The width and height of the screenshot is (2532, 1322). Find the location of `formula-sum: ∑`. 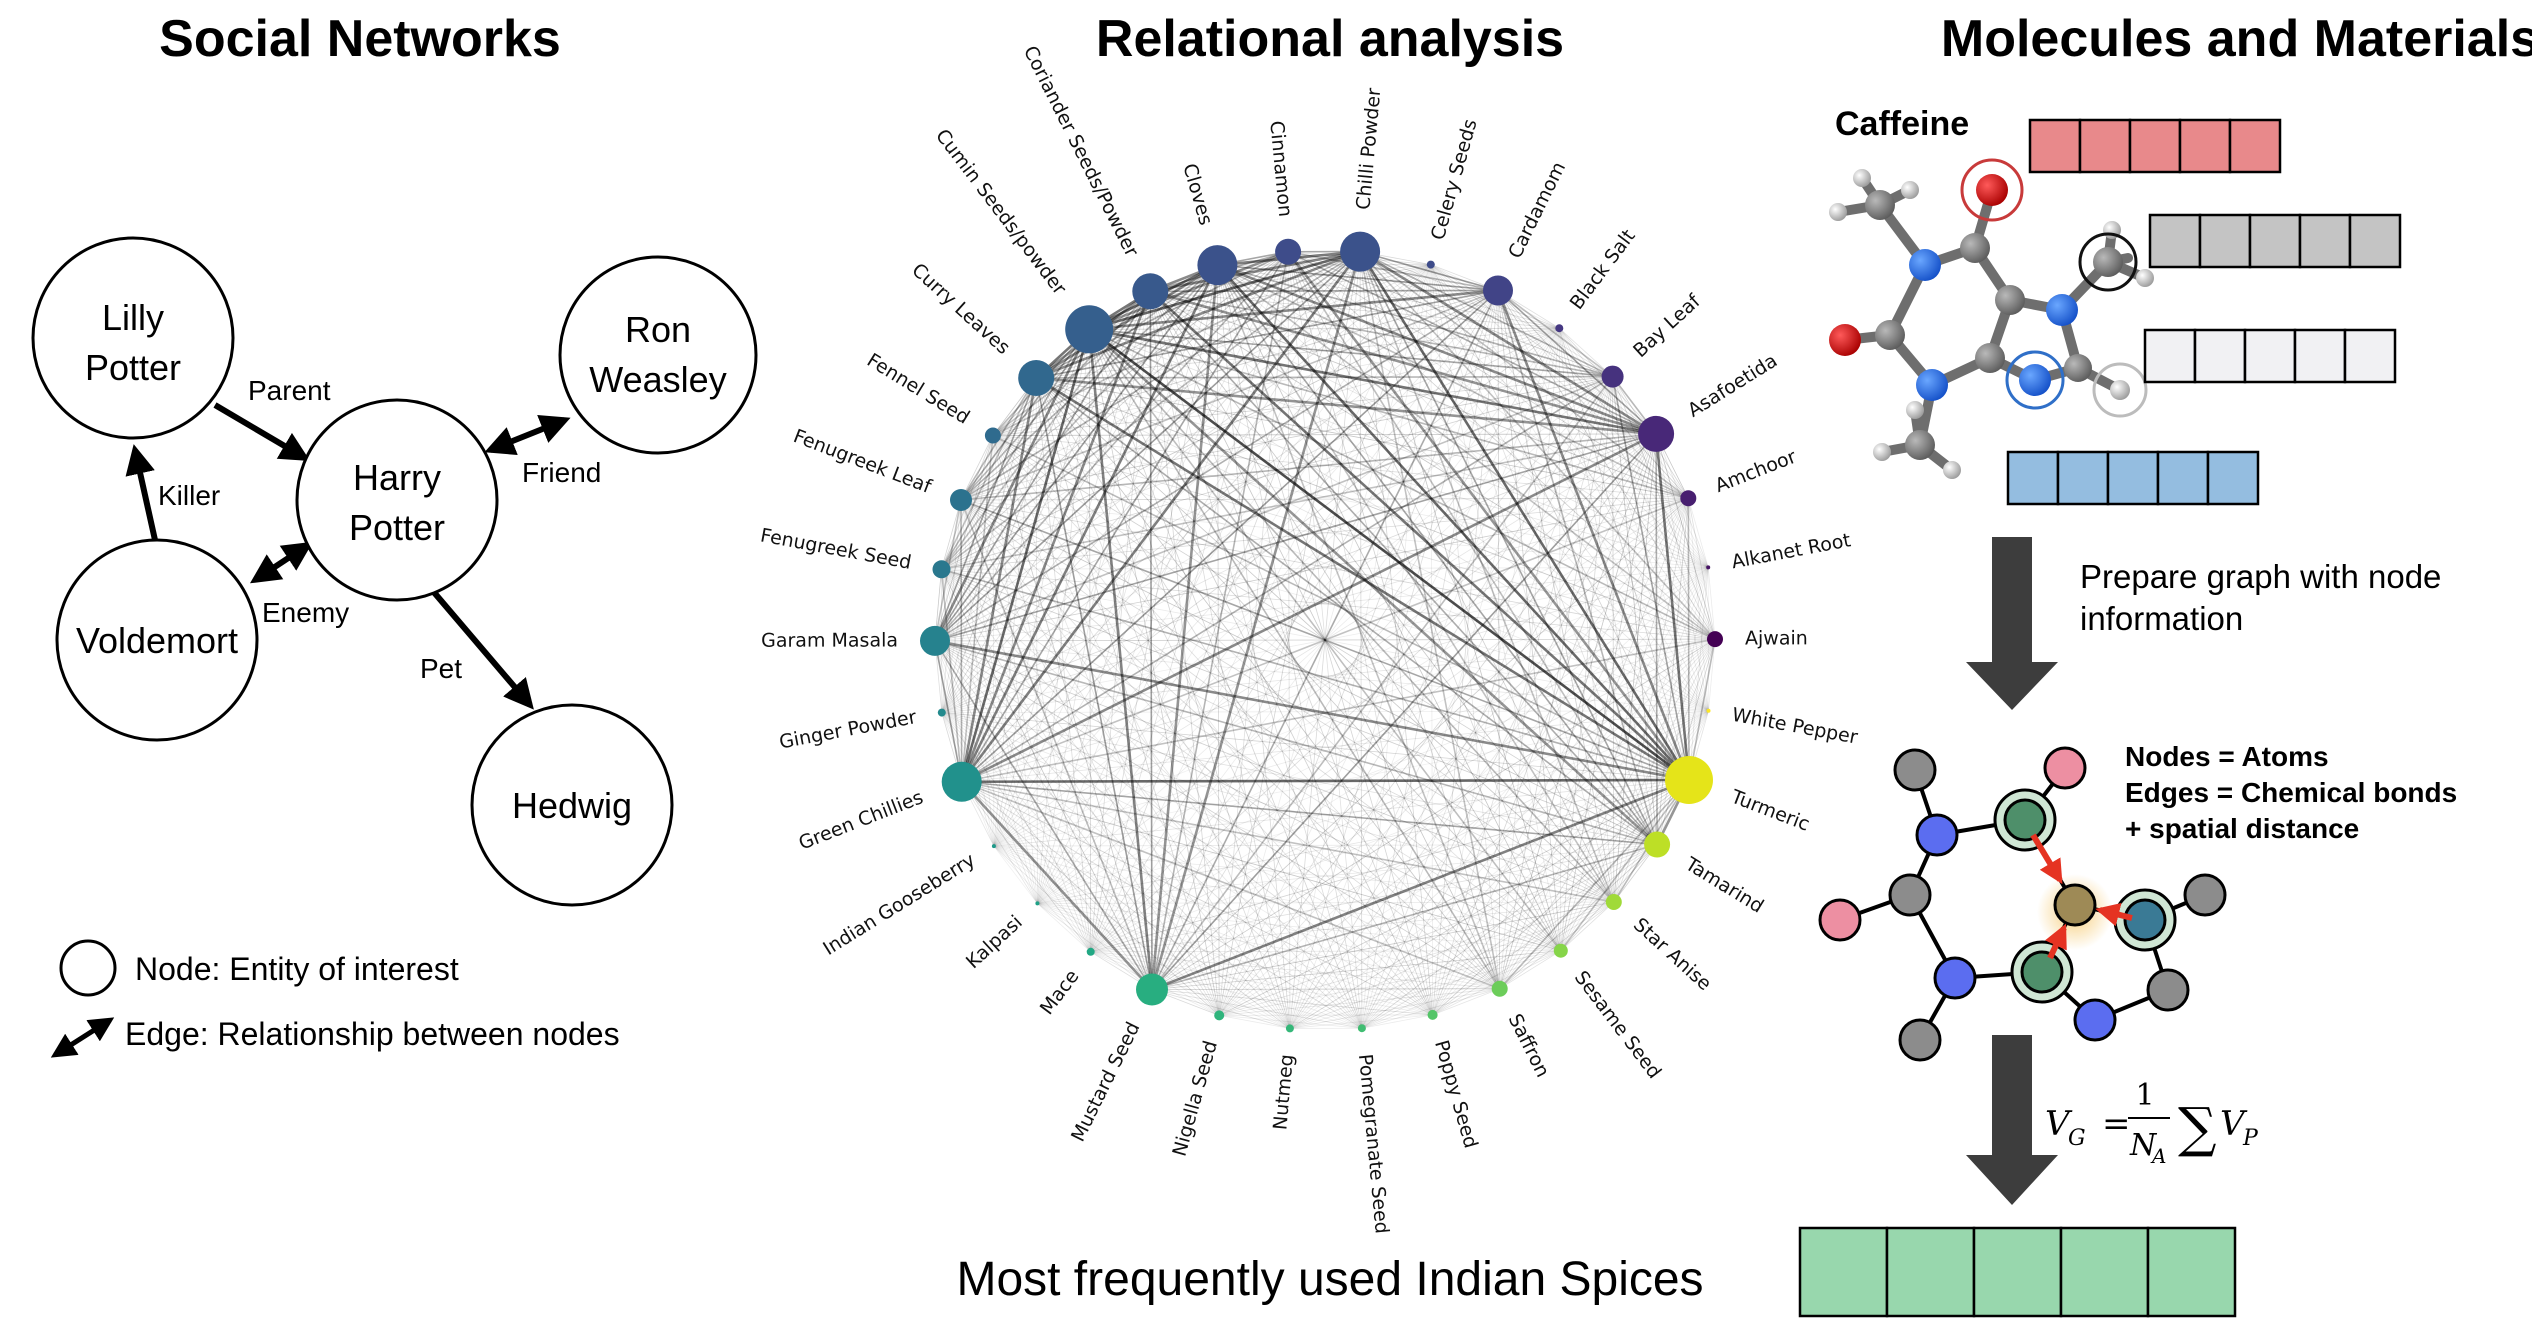

formula-sum: ∑ is located at coordinates (2197, 1127).